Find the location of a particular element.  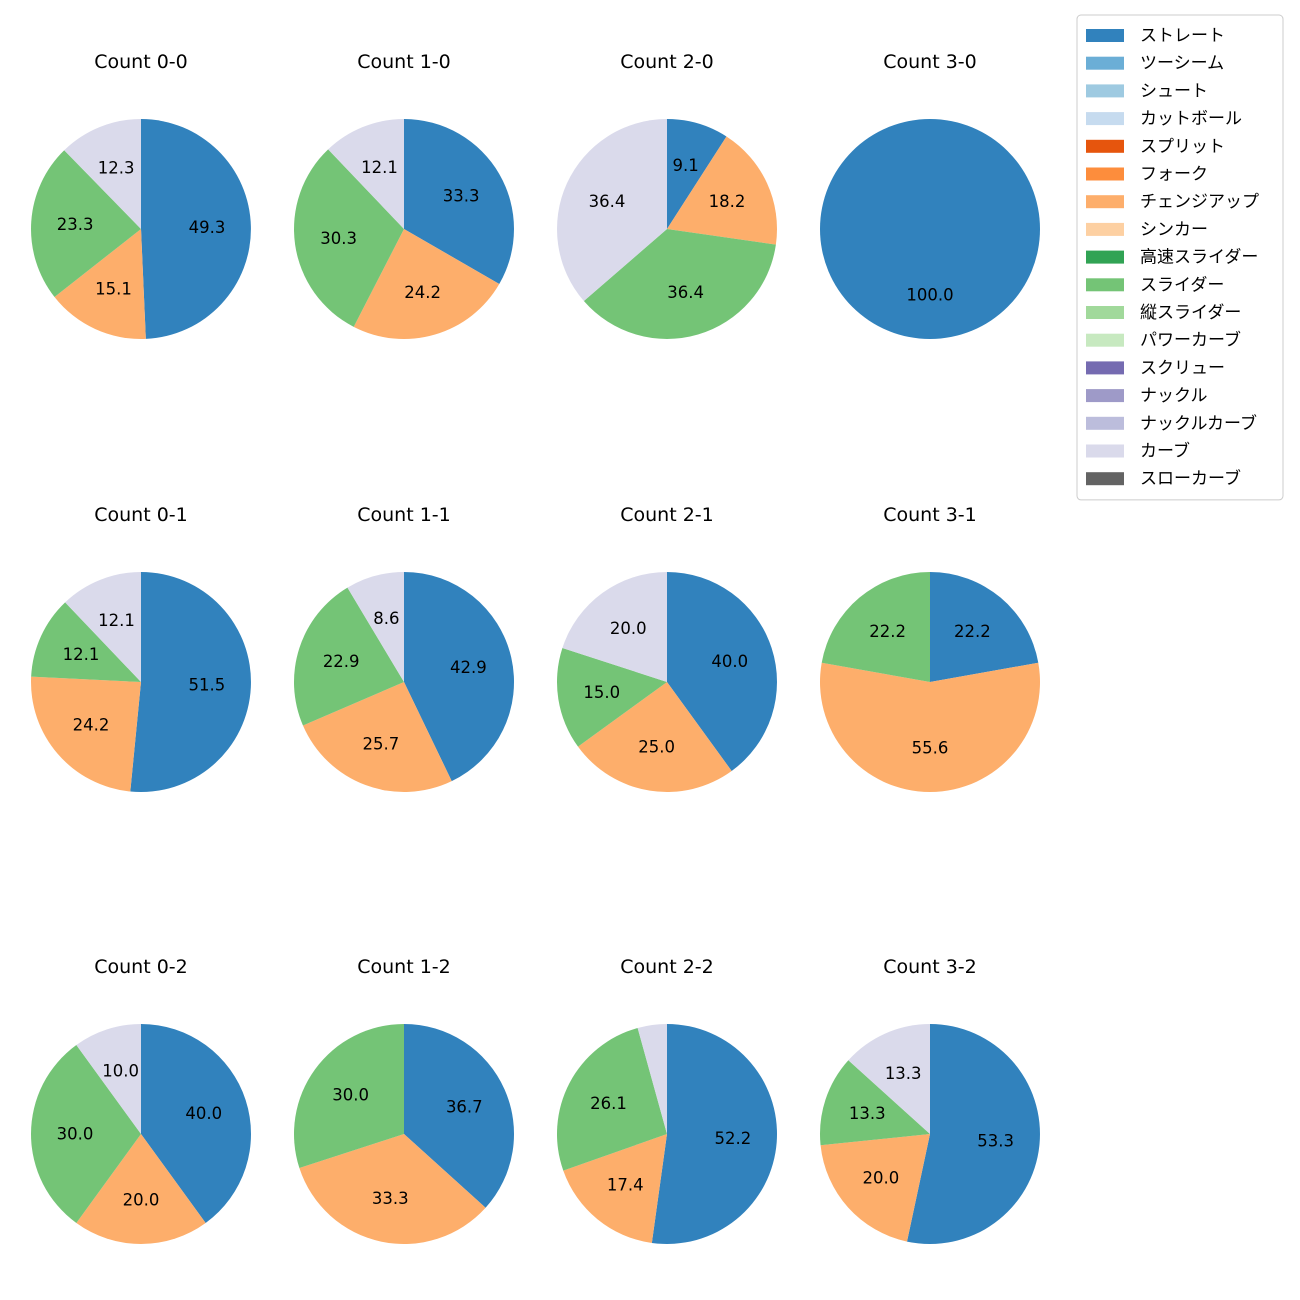

pie-title: Count 0-2 is located at coordinates (141, 967).